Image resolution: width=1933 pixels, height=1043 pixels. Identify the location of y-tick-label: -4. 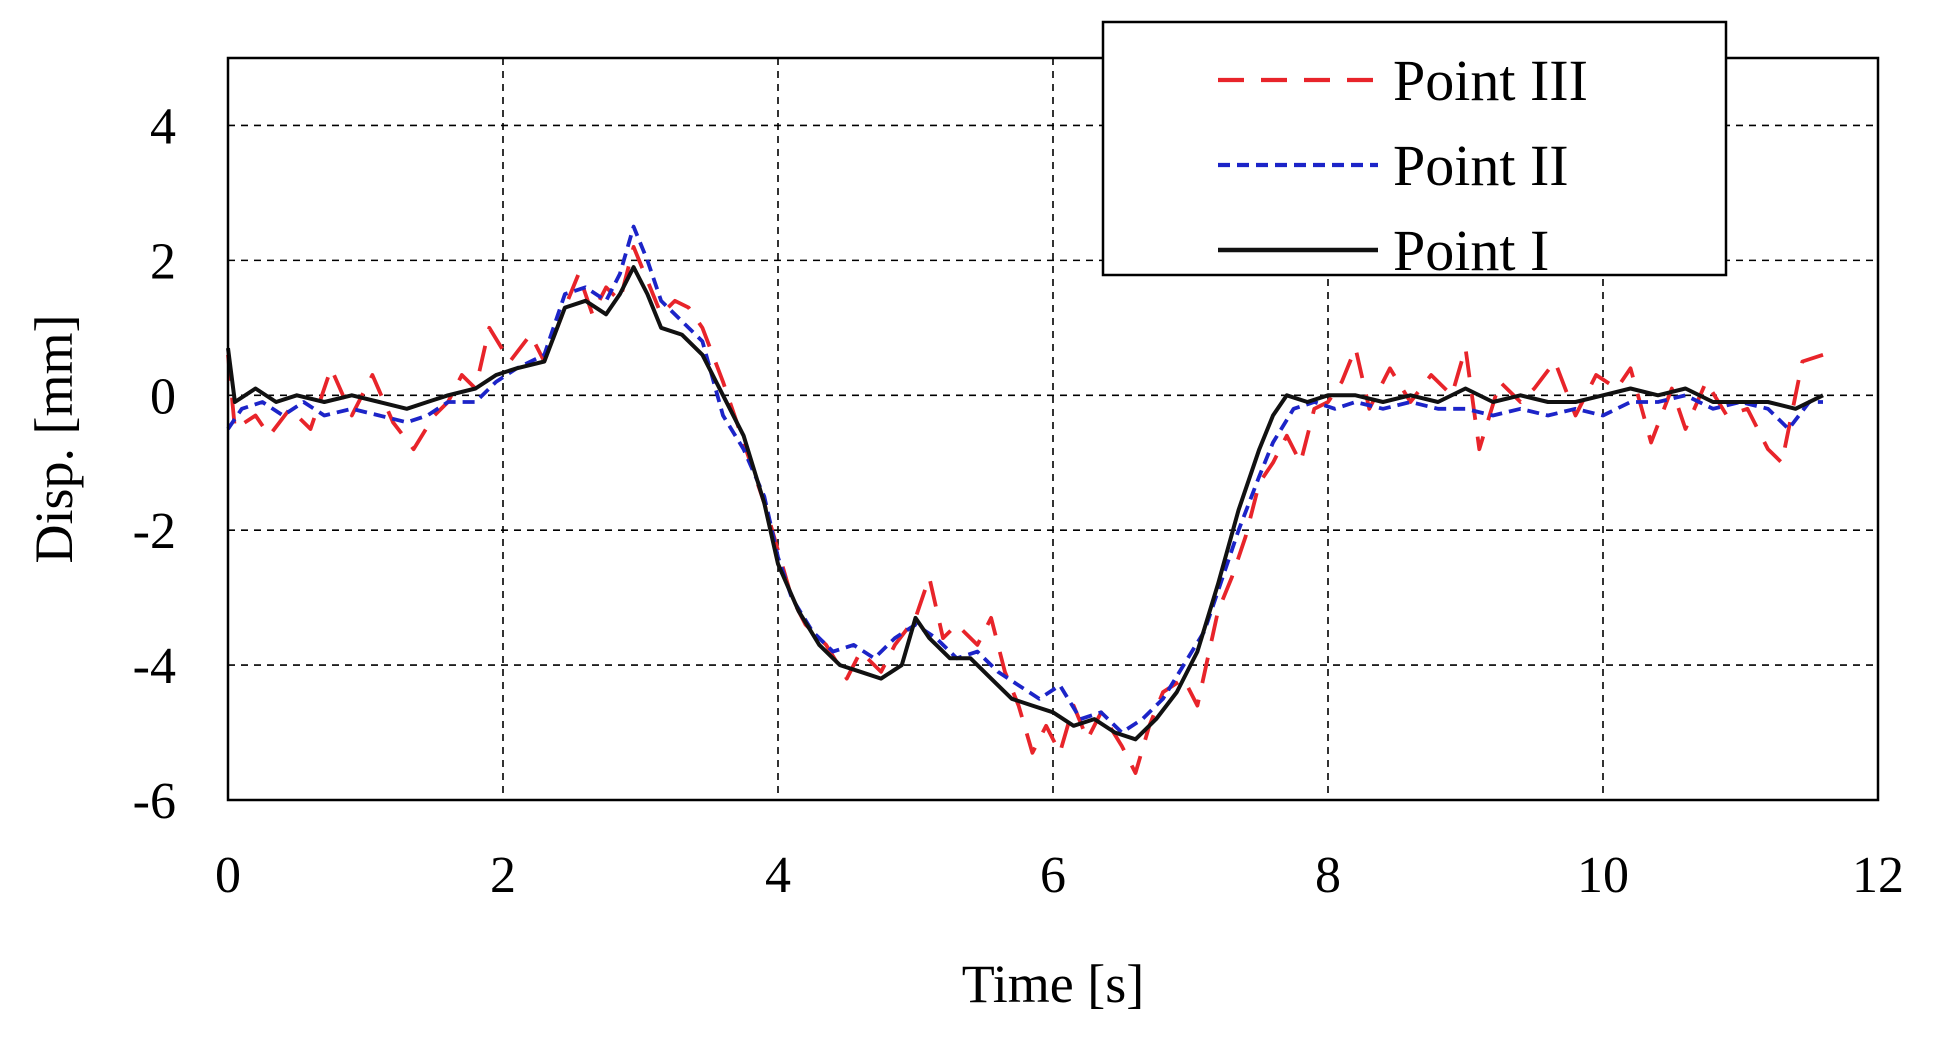
(154, 666).